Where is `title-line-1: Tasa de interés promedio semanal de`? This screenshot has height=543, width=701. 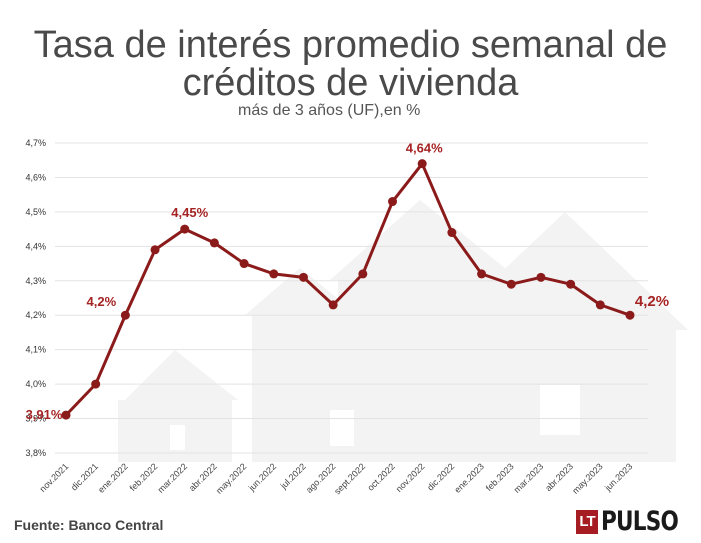
title-line-1: Tasa de interés promedio semanal de is located at coordinates (350, 45).